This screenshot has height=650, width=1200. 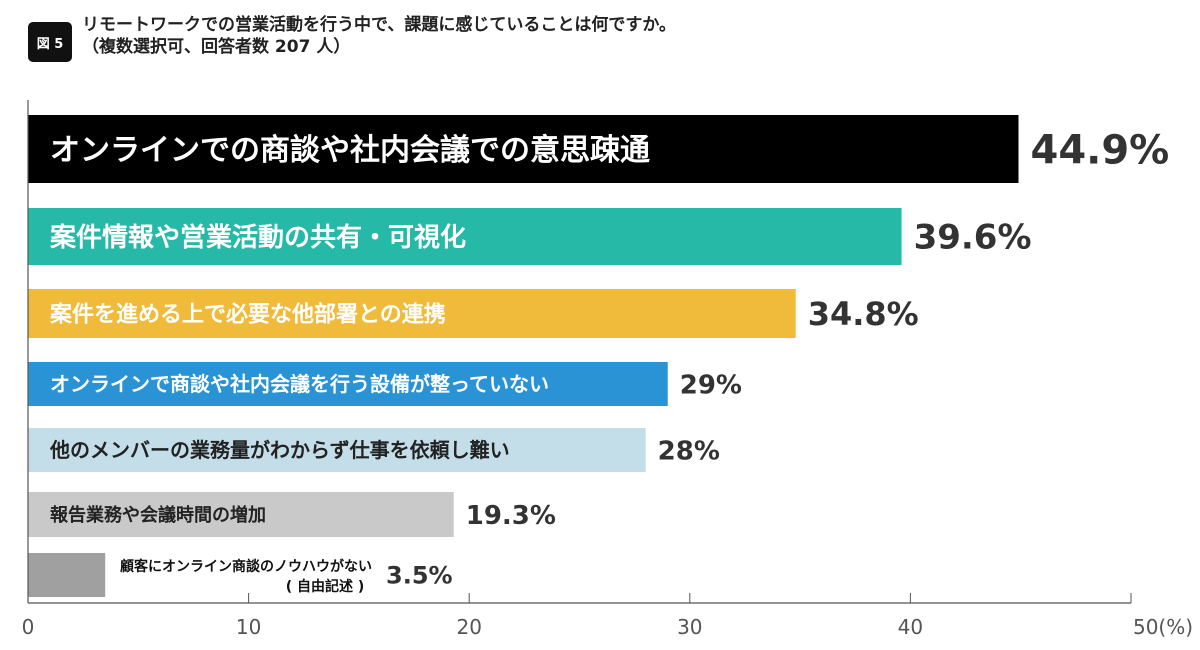 I want to click on bar-label: 顧客にオンライン商談のノウハウがない, so click(x=246, y=566).